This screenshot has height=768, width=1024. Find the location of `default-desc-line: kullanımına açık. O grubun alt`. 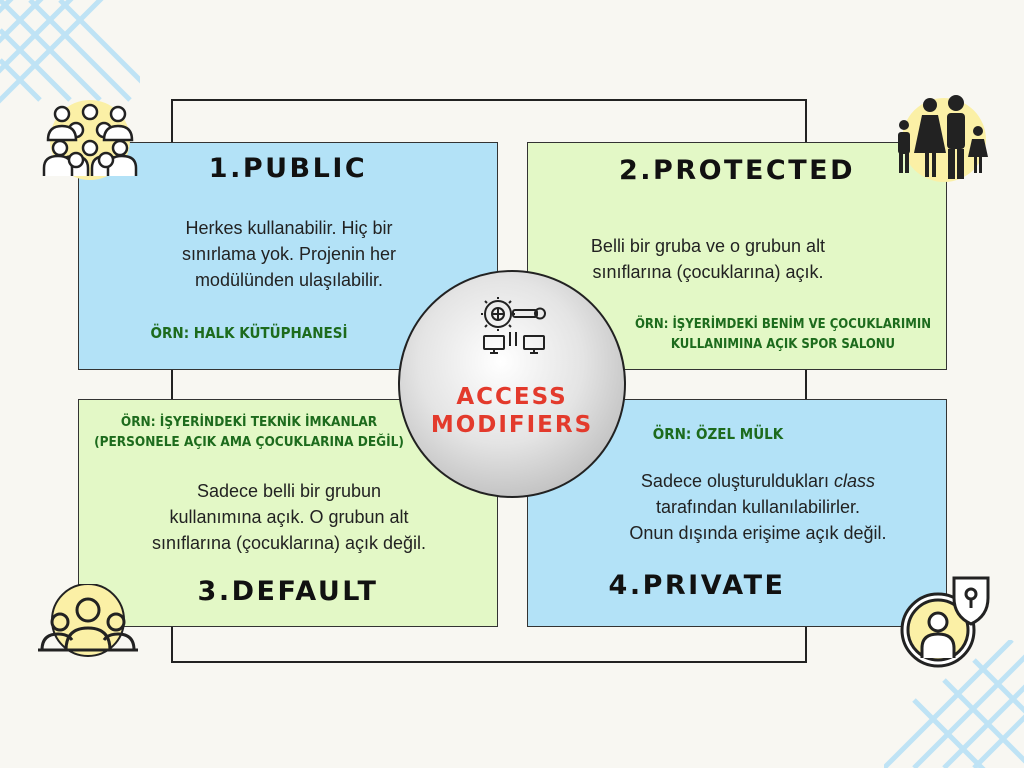

default-desc-line: kullanımına açık. O grubun alt is located at coordinates (289, 517).